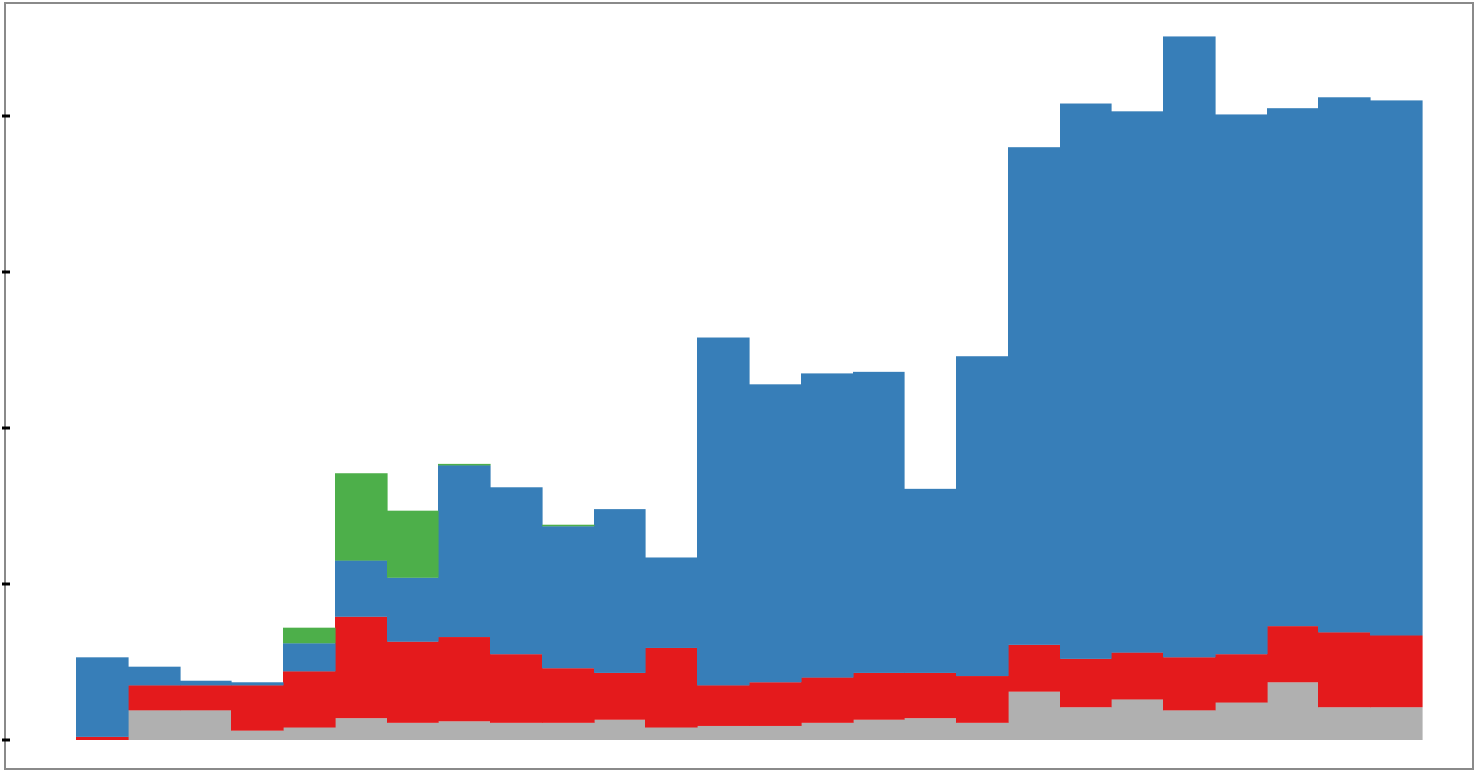  What do you see at coordinates (620, 729) in the screenshot?
I see `bar-series1-bin11` at bounding box center [620, 729].